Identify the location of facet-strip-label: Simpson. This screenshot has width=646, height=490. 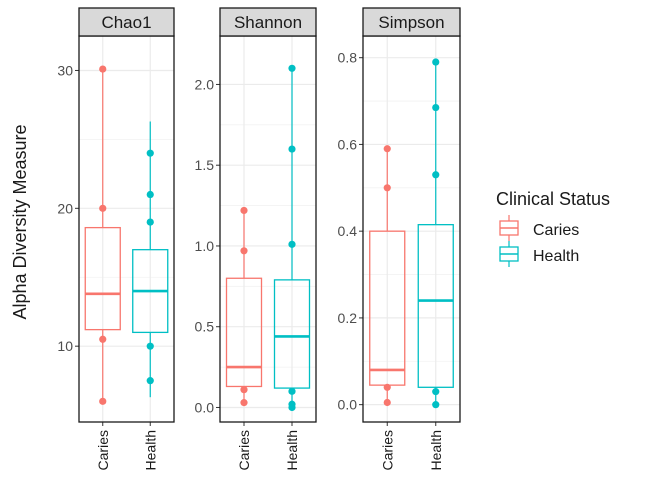
(411, 22).